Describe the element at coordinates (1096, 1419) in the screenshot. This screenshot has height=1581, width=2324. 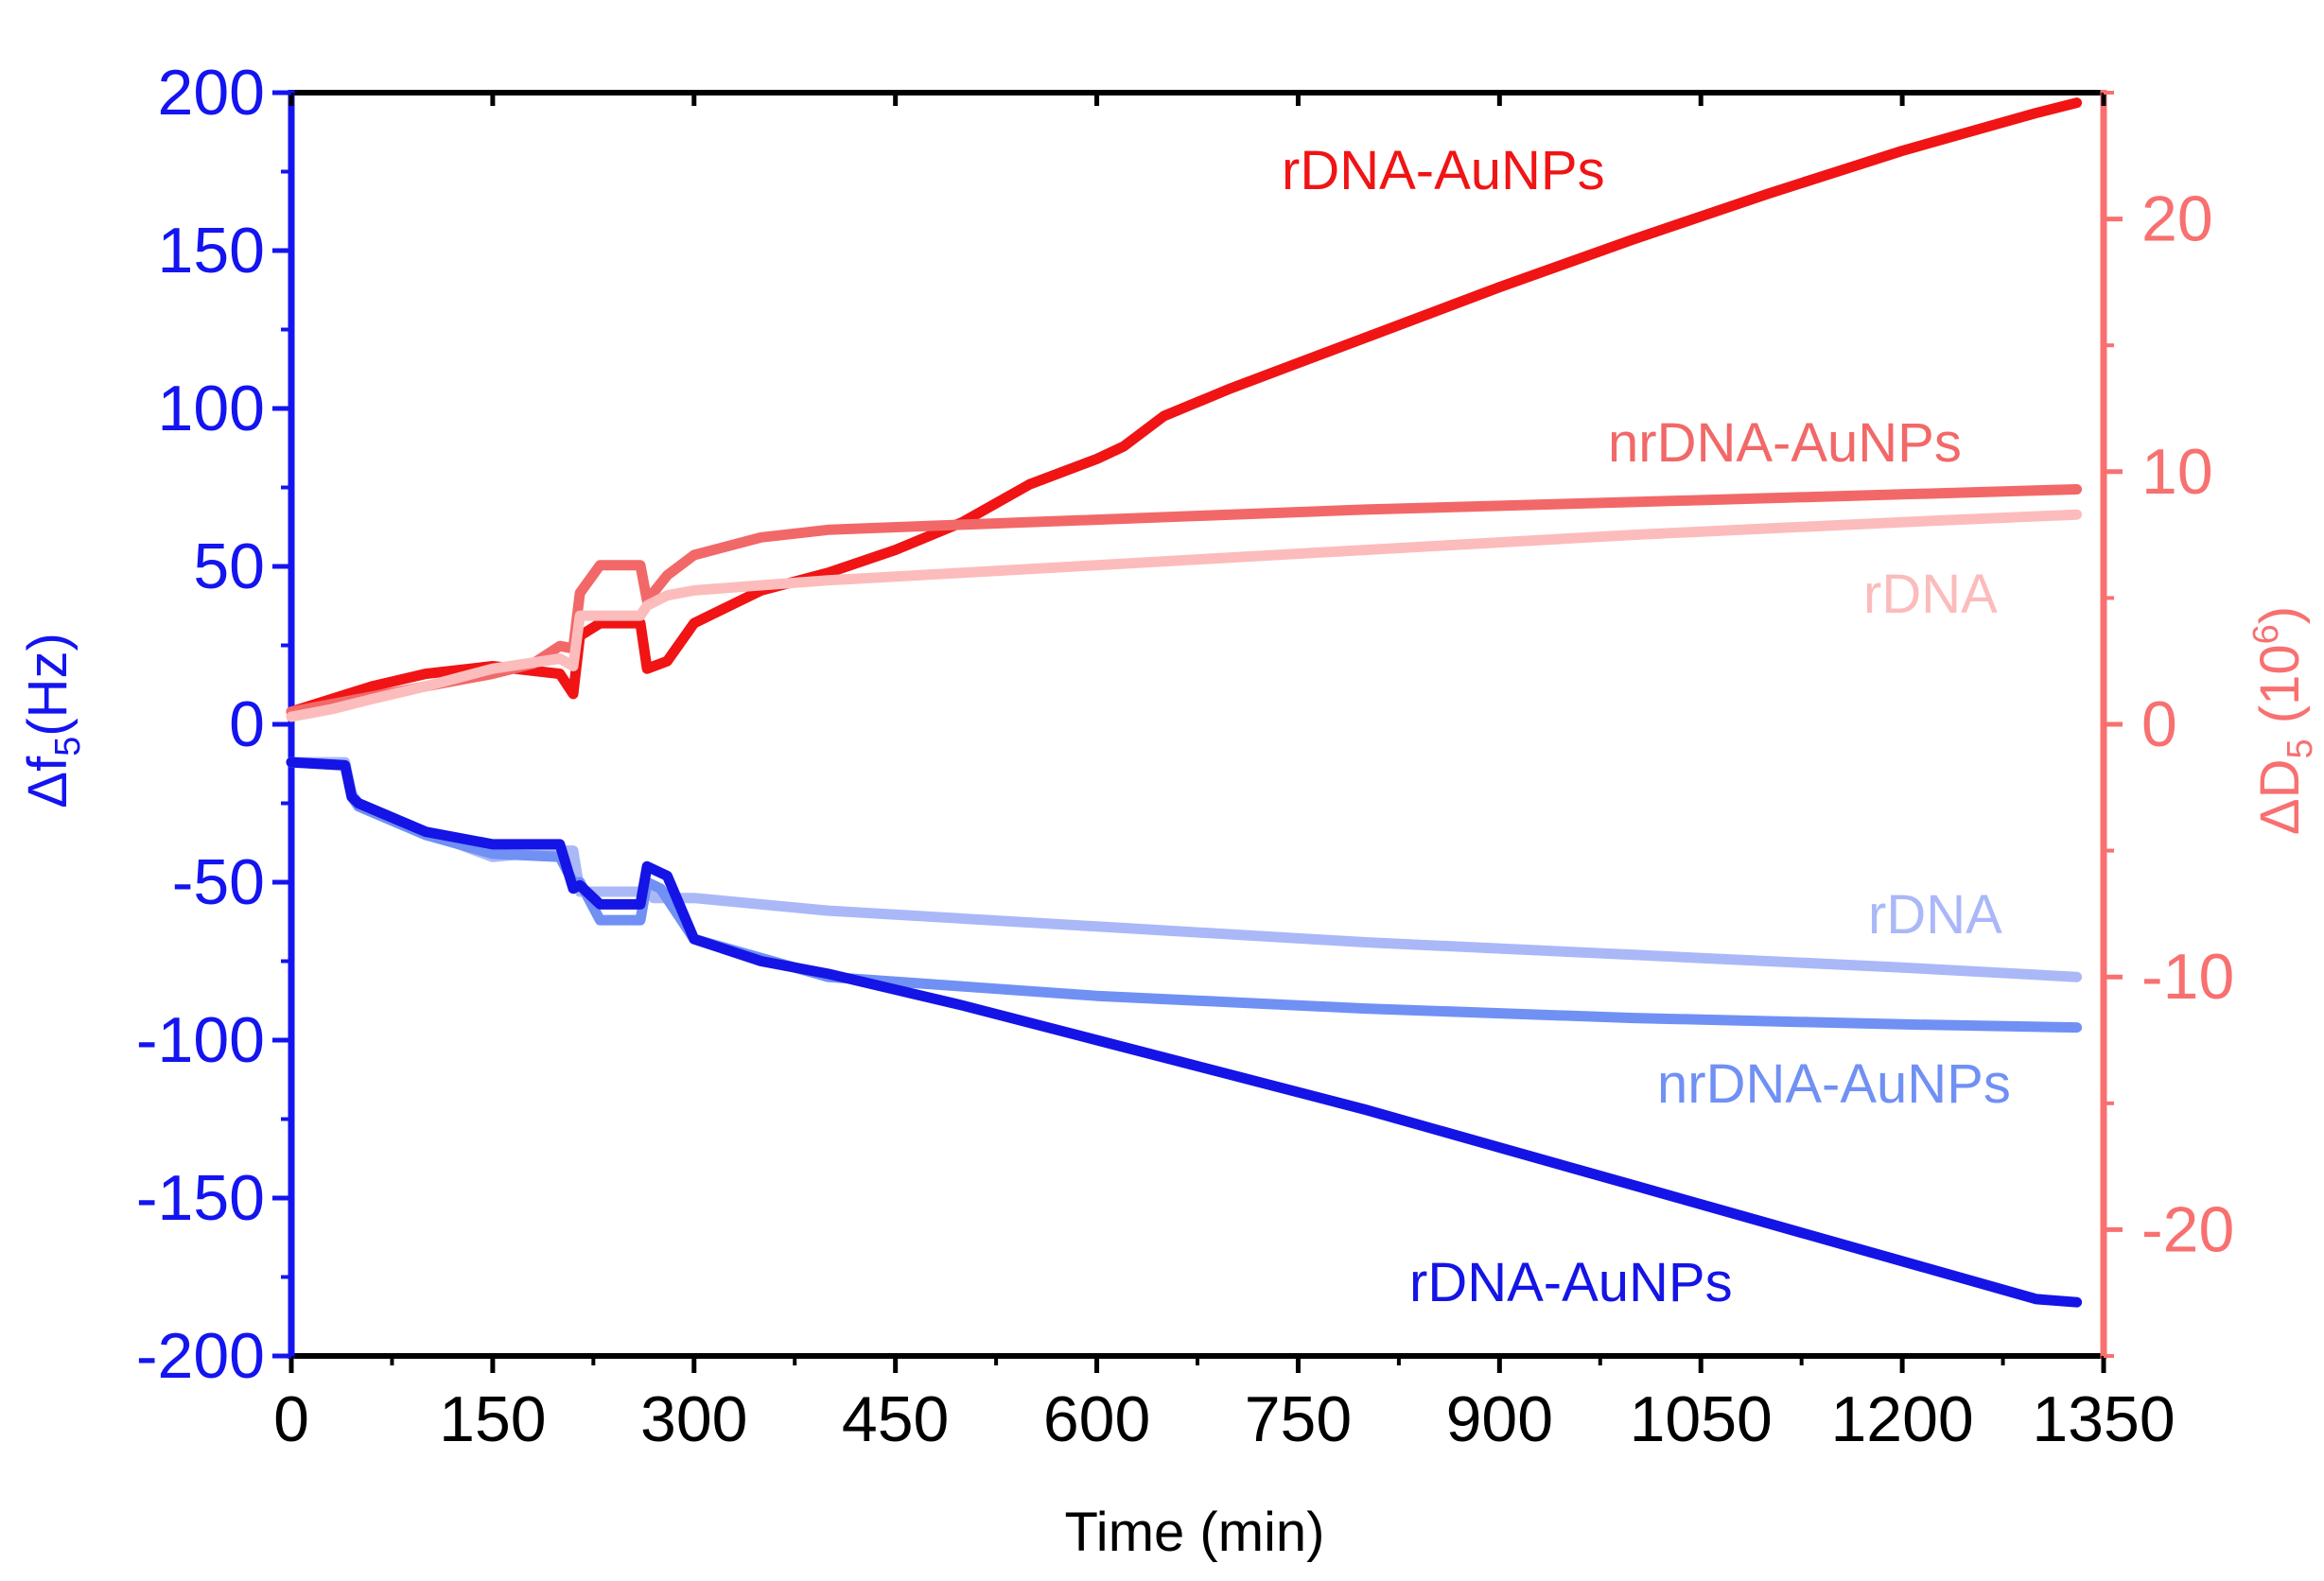
I see `x-tick-label: 600` at that location.